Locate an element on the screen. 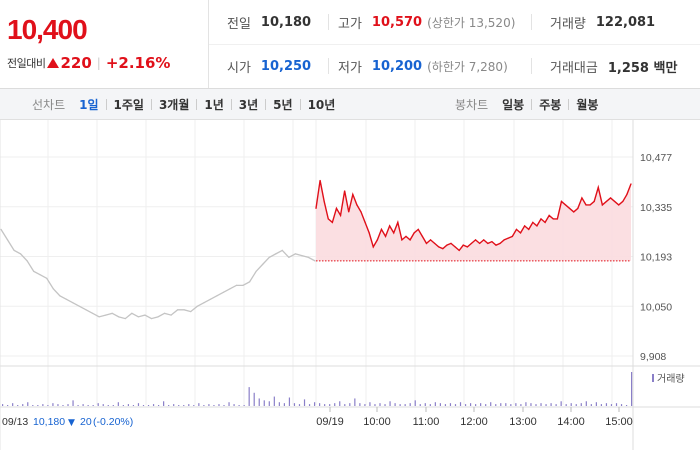 This screenshot has height=450, width=700. current-price: 10,400 is located at coordinates (47, 29).